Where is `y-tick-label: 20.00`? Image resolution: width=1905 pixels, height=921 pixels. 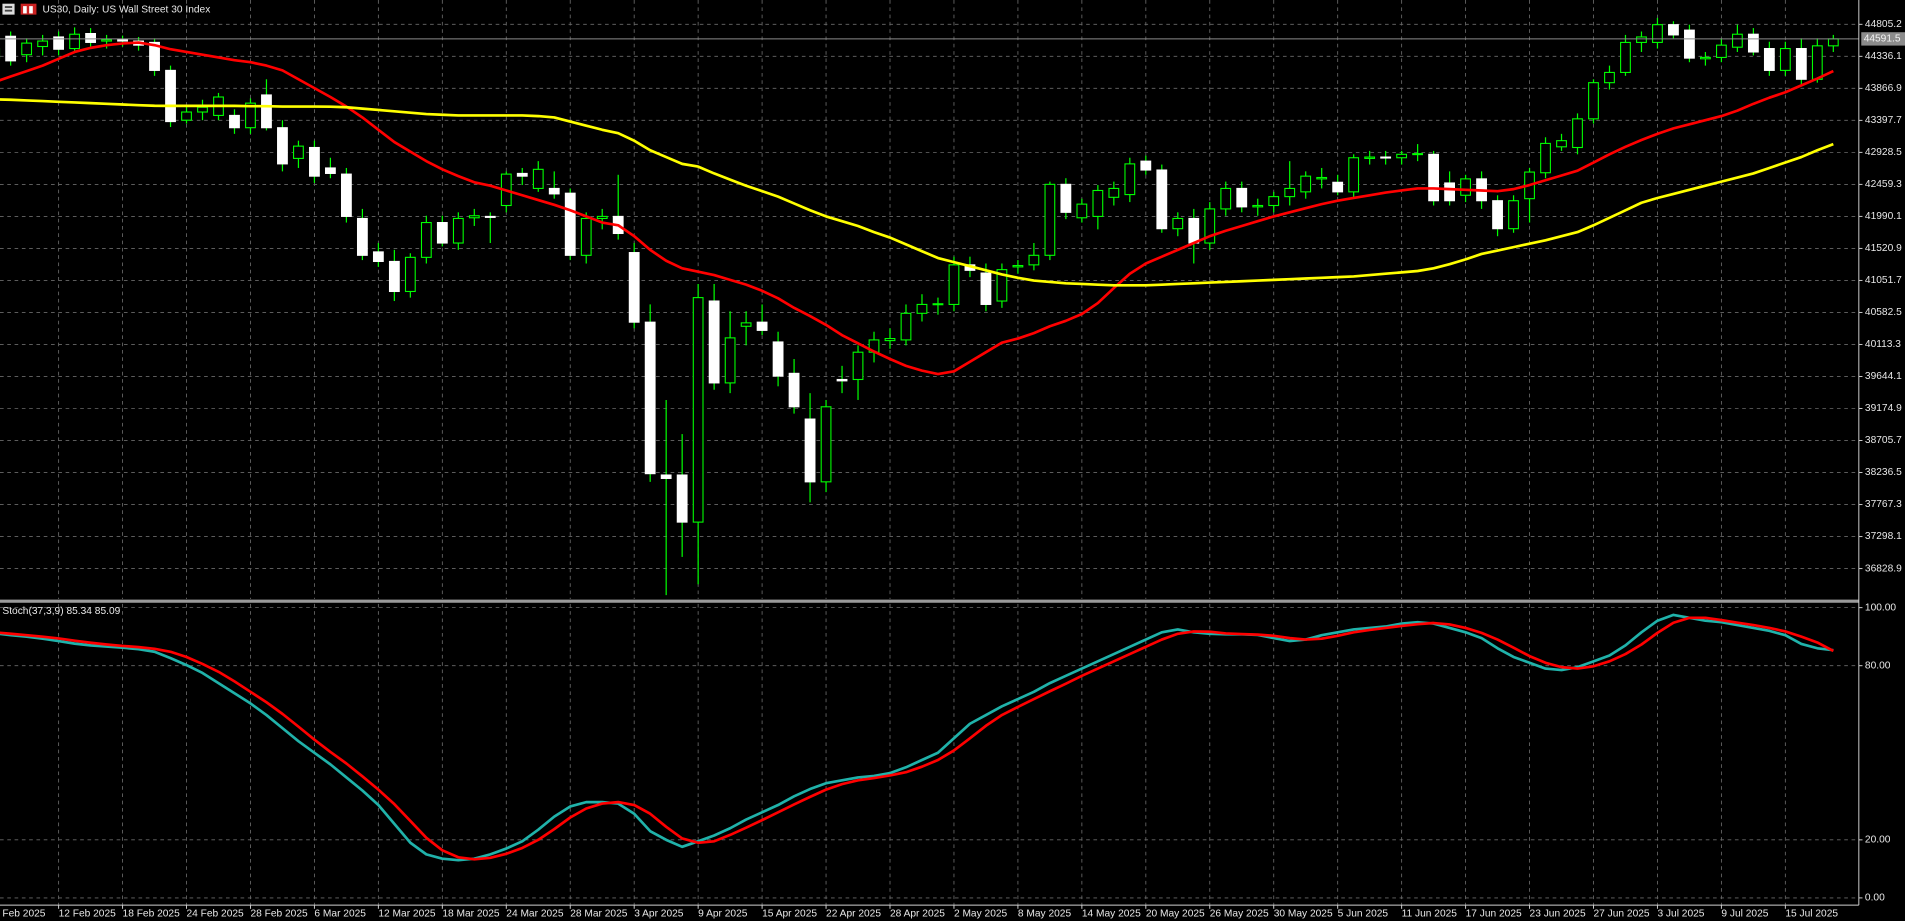 y-tick-label: 20.00 is located at coordinates (1878, 840).